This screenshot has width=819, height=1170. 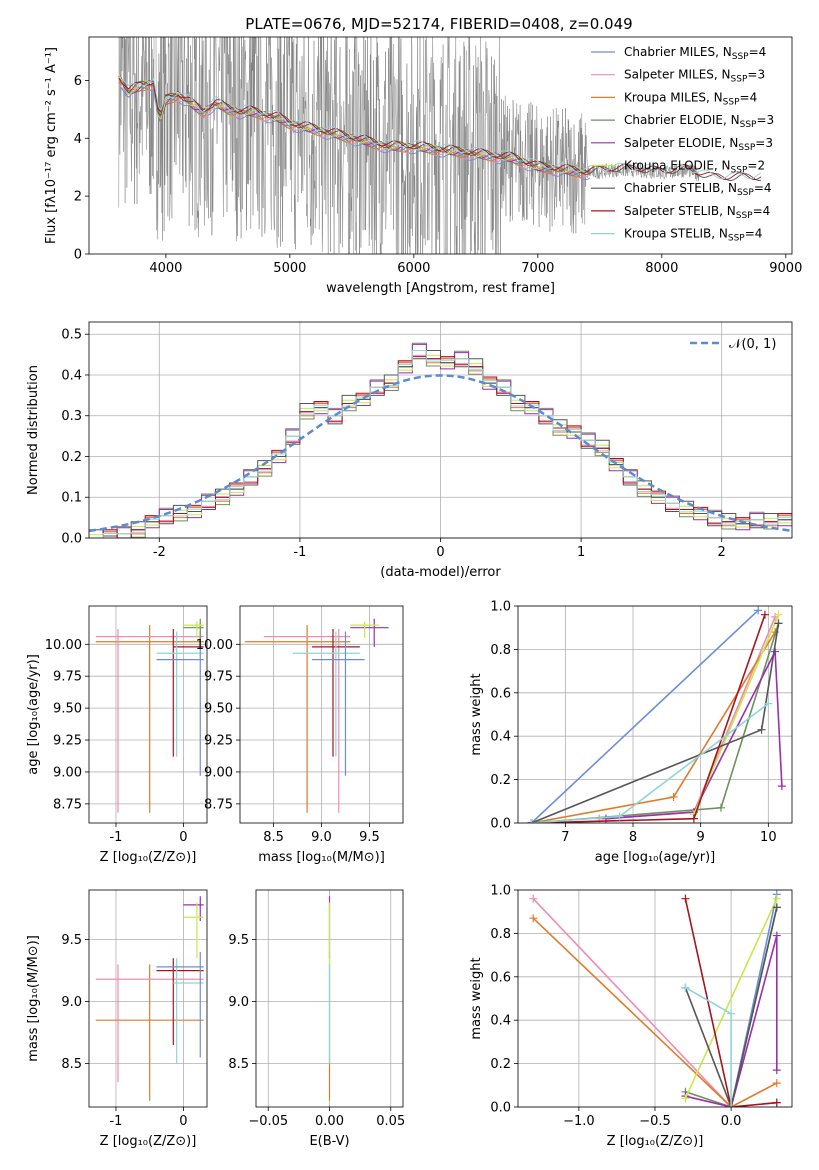 I want to click on y-tick-label: 0.8, so click(x=500, y=650).